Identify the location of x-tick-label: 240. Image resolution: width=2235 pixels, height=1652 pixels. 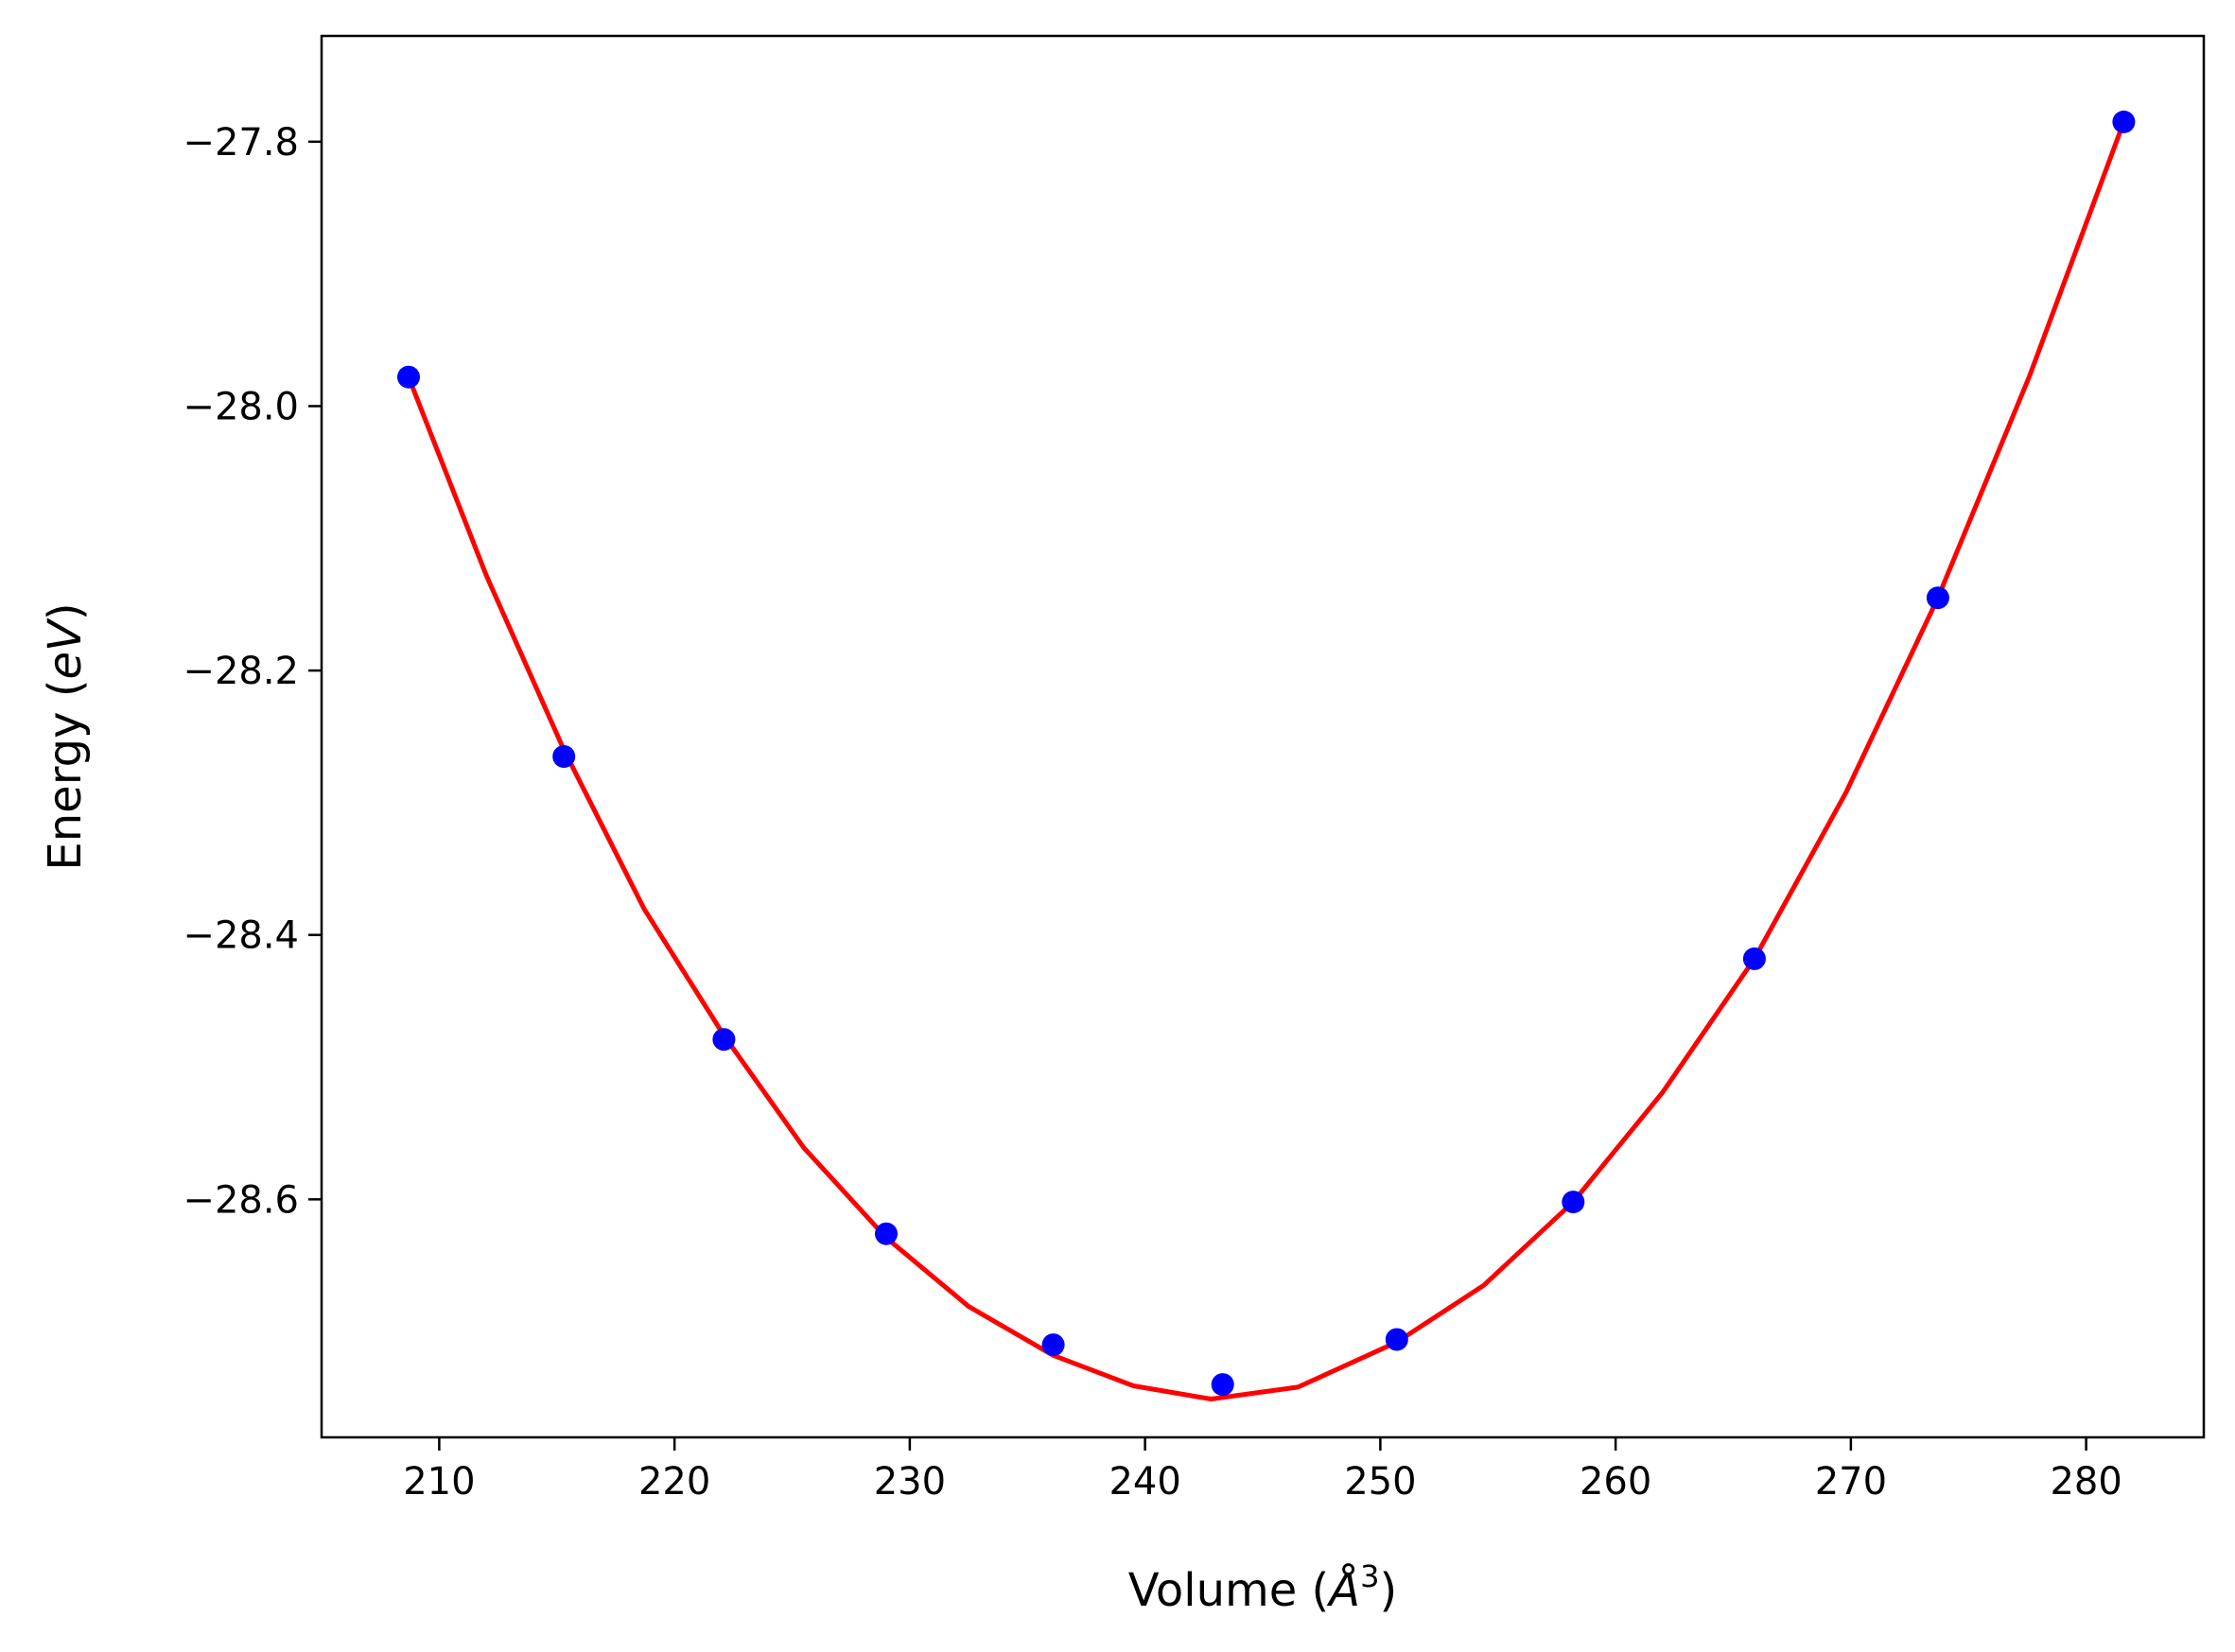
(1144, 1482).